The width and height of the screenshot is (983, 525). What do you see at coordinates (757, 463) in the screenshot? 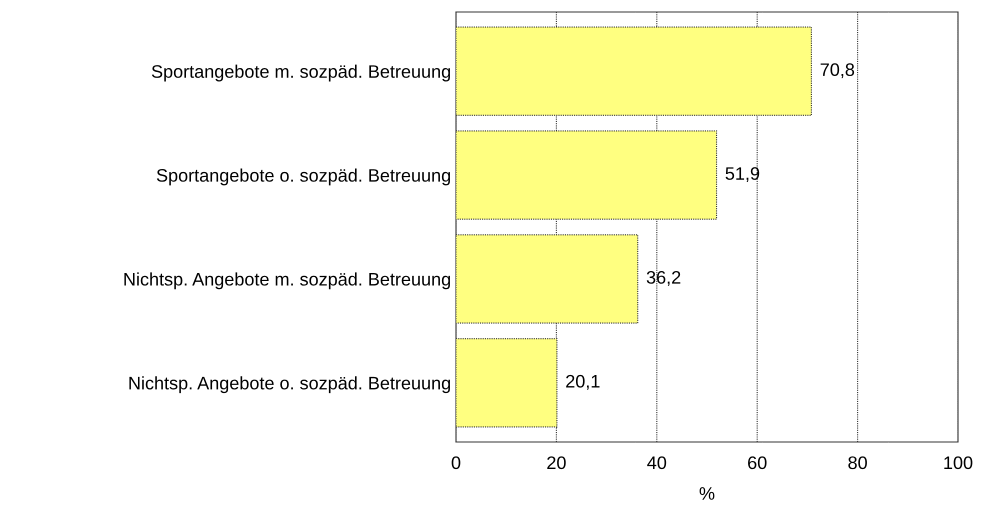
I see `x-tick-label: 60` at bounding box center [757, 463].